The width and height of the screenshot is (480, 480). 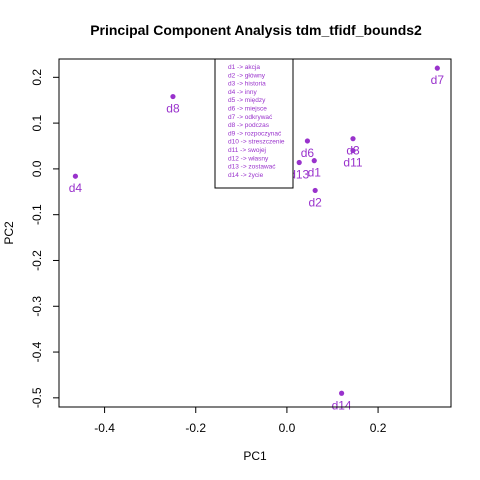 What do you see at coordinates (287, 428) in the screenshot?
I see `x-tick-label: 0.0` at bounding box center [287, 428].